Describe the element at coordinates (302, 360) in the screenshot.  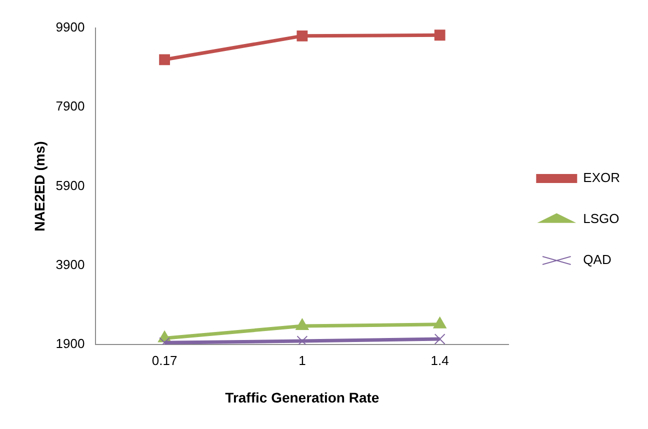
I see `x-tick-label: 1` at that location.